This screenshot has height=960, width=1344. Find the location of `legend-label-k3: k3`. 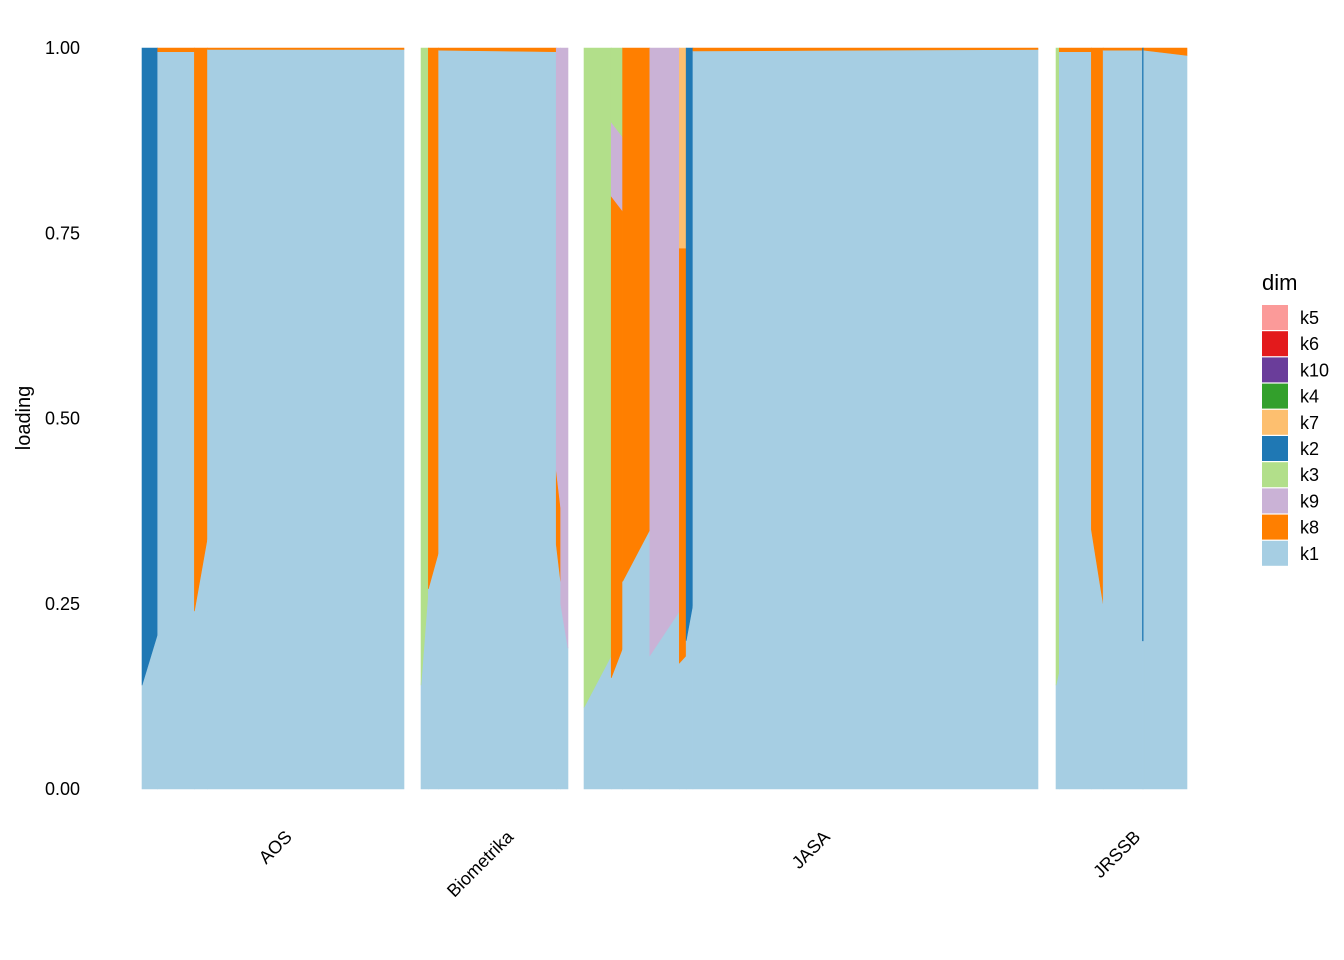

legend-label-k3: k3 is located at coordinates (1309, 475).